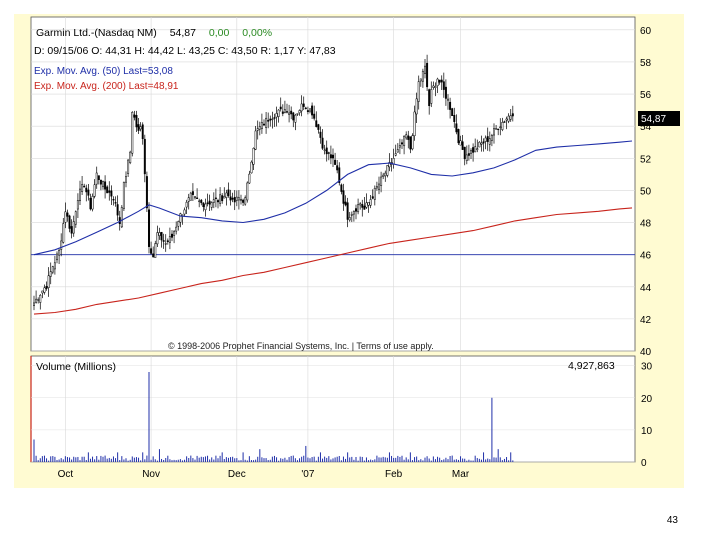  Describe the element at coordinates (647, 431) in the screenshot. I see `volume-tick-label: 10` at that location.